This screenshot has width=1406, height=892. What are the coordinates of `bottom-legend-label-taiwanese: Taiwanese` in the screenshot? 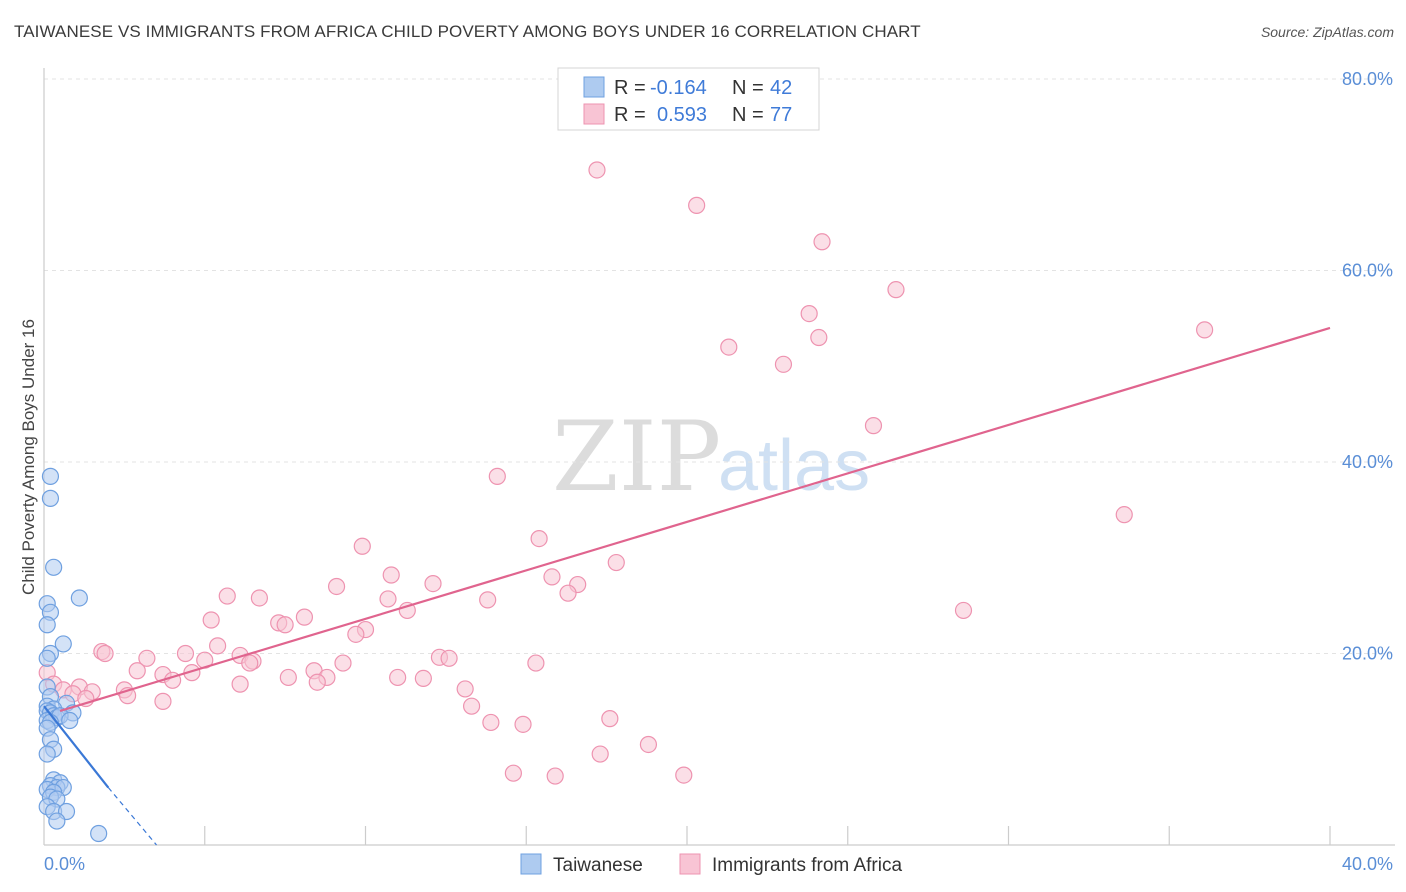 It's located at (598, 865).